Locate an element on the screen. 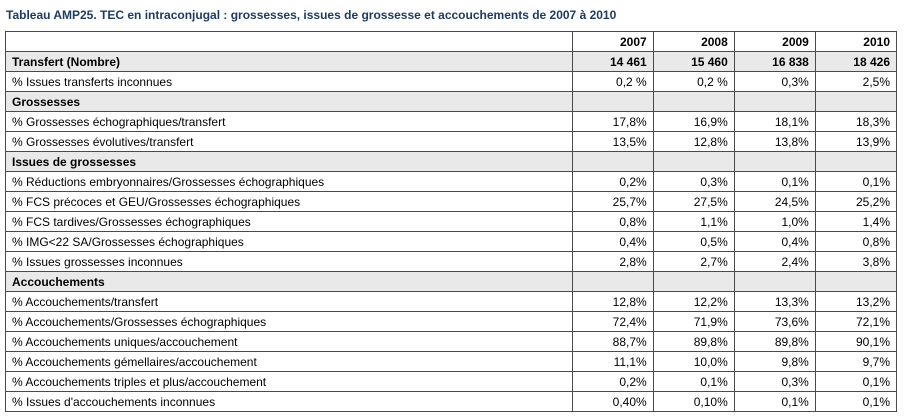  cell-2010: 2,5% is located at coordinates (856, 81).